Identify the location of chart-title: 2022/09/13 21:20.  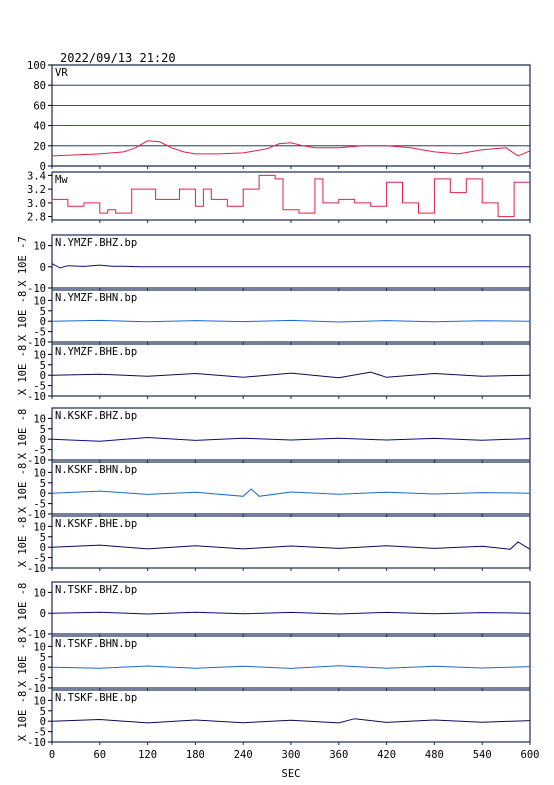
(118, 58).